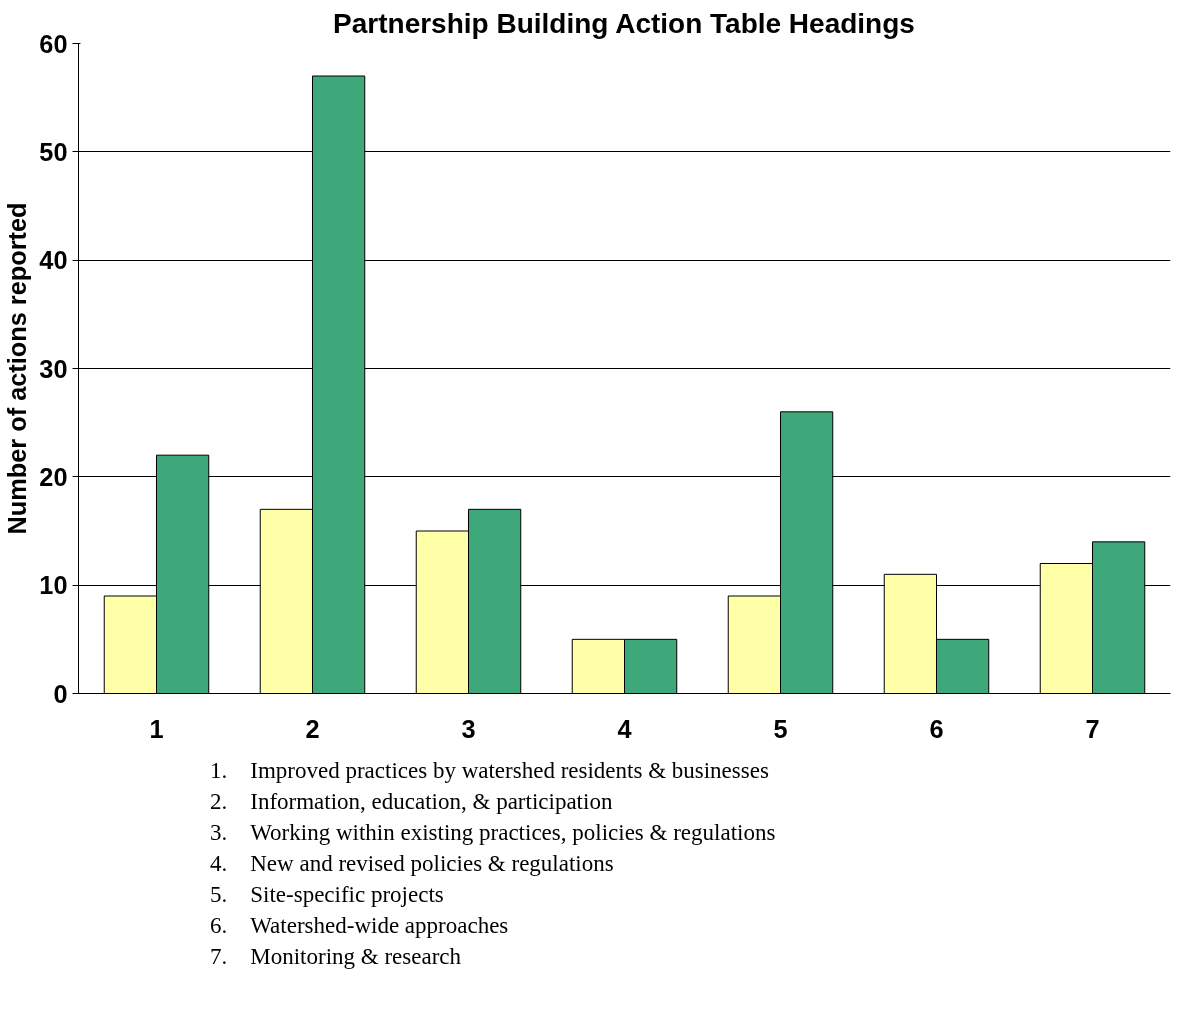  I want to click on text: 1. Improved practices by watershed residents & businesses, so click(490, 771).